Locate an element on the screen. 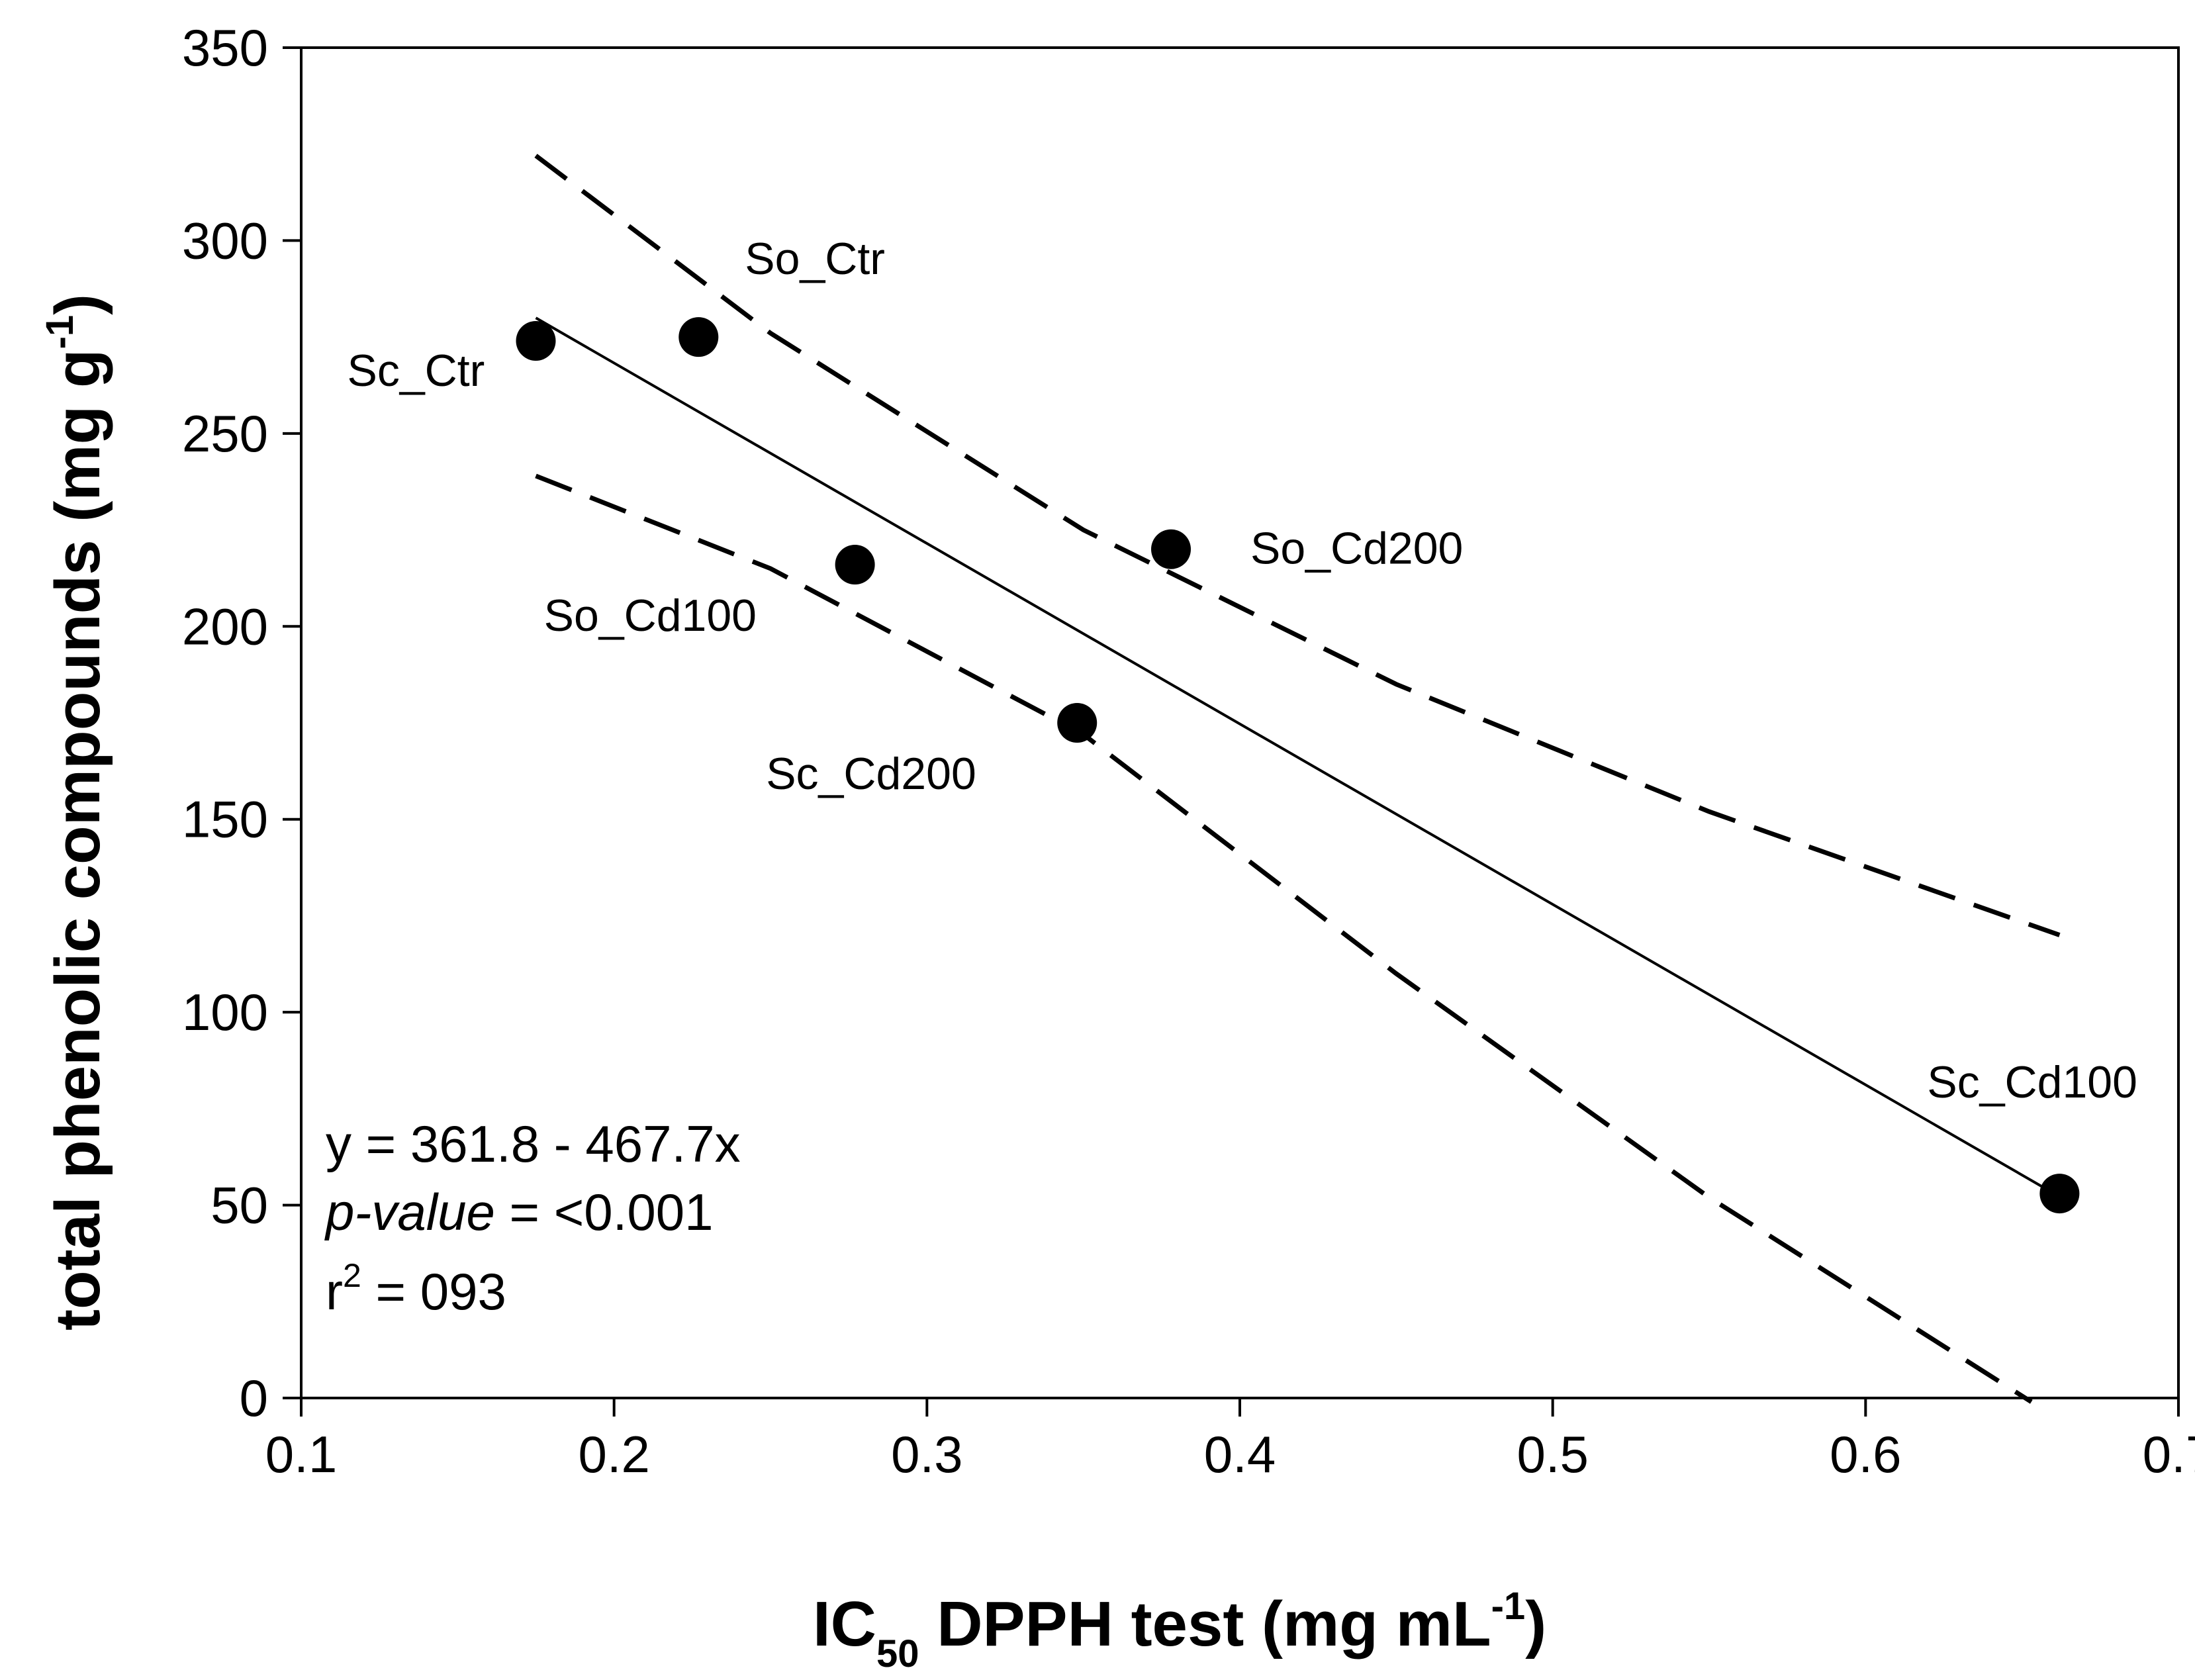  x-tick-label: 0.1 is located at coordinates (301, 1454).